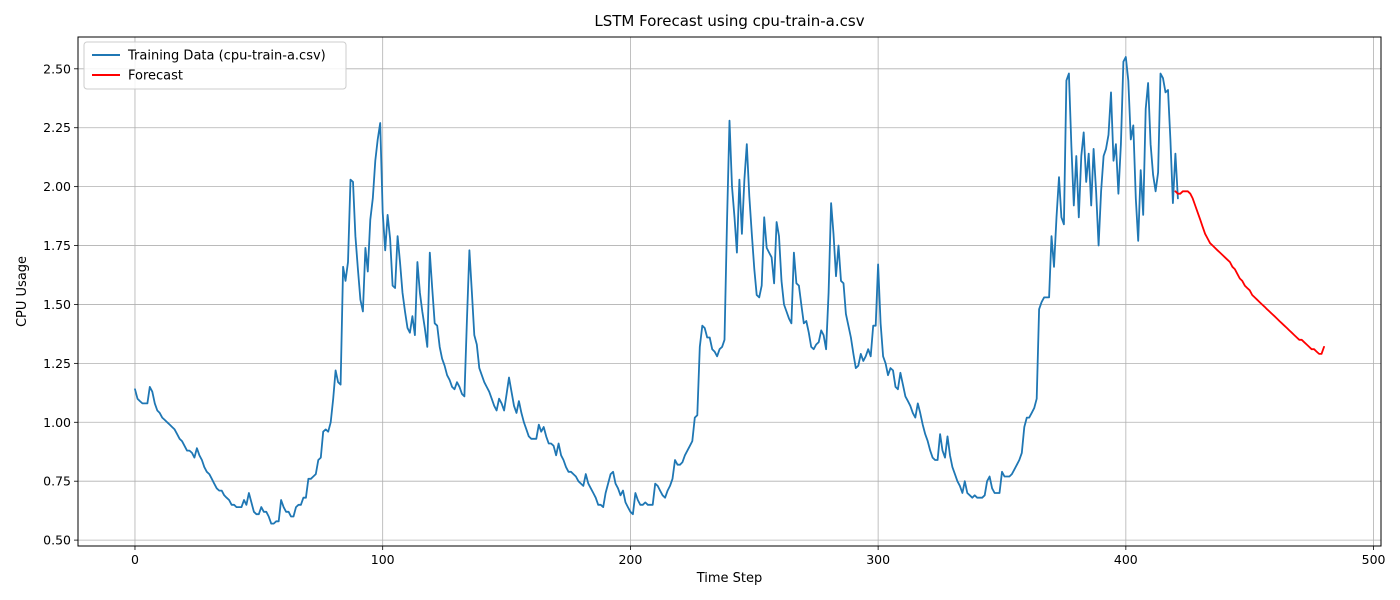 This screenshot has width=1400, height=600. Describe the element at coordinates (155, 76) in the screenshot. I see `legend-label-forecast: Forecast` at that location.